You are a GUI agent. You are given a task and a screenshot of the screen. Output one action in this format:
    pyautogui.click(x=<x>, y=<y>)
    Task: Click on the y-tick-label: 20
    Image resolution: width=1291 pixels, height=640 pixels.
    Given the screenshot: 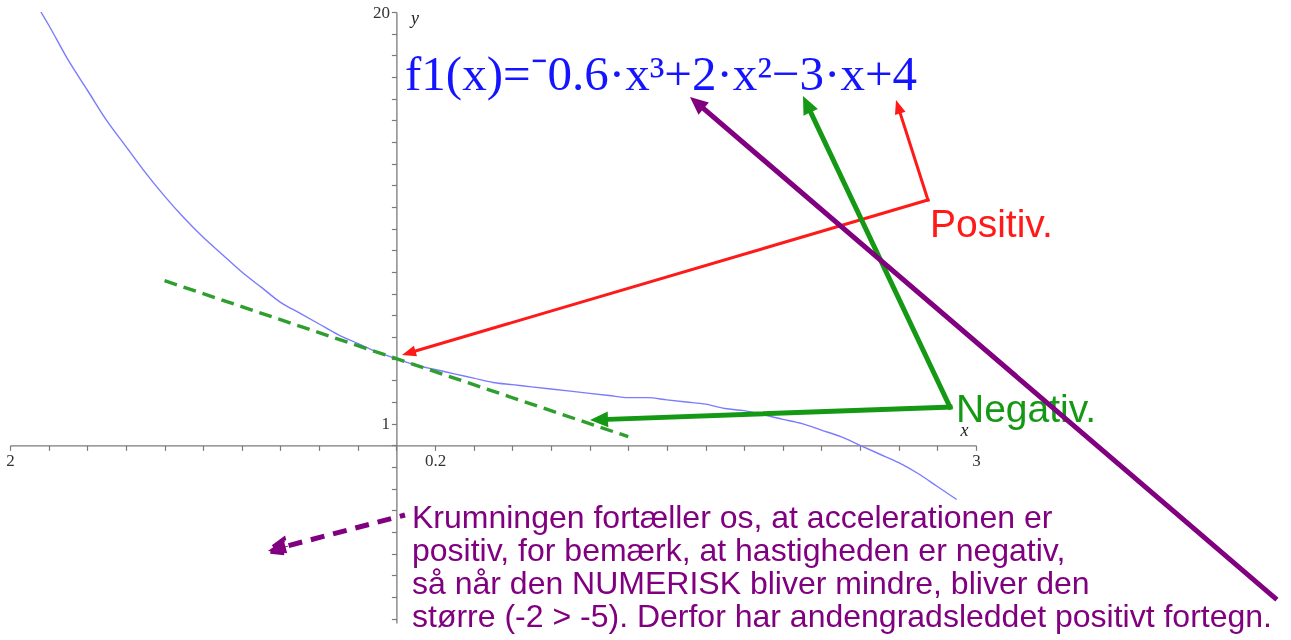 What is the action you would take?
    pyautogui.click(x=381, y=12)
    